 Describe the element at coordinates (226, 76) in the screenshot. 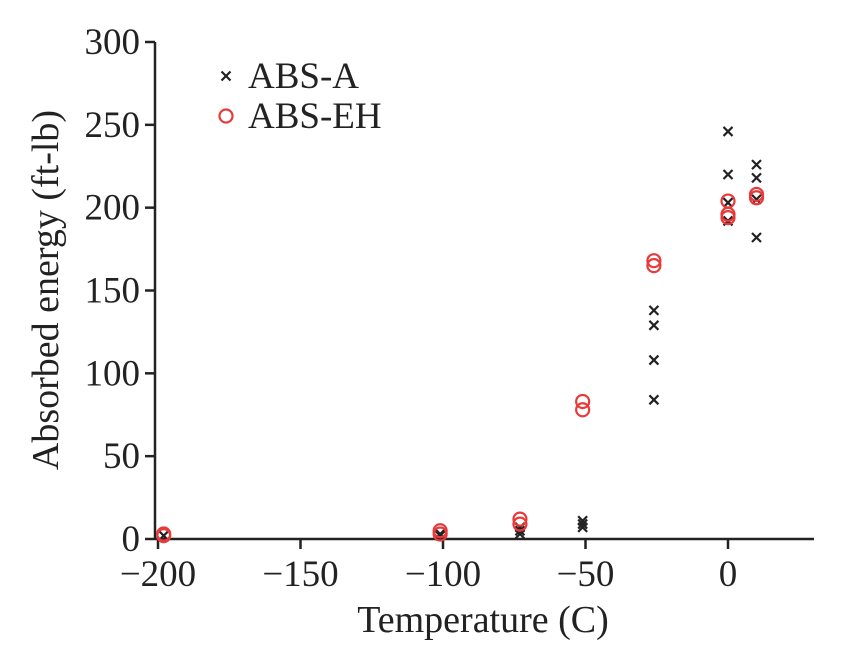

I see `legend-marker-abs-a` at that location.